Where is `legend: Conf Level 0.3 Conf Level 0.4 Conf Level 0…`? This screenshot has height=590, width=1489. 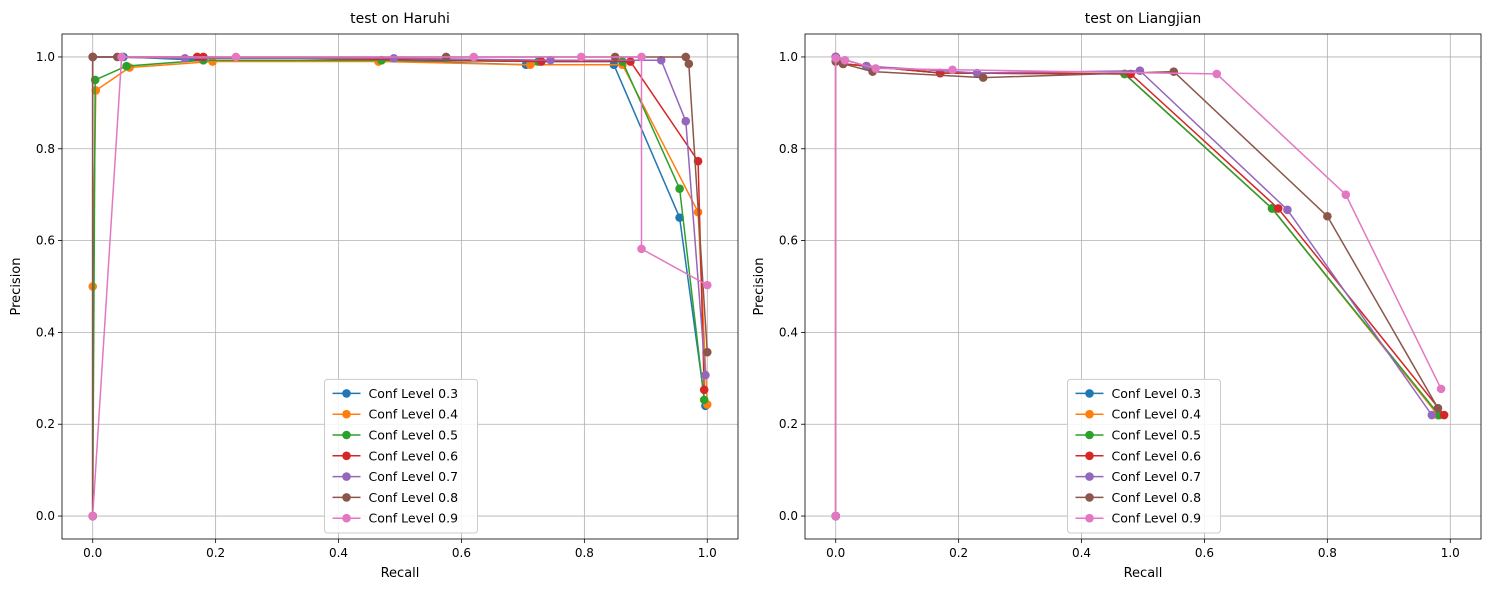 legend: Conf Level 0.3 Conf Level 0.4 Conf Level 0… is located at coordinates (1144, 456).